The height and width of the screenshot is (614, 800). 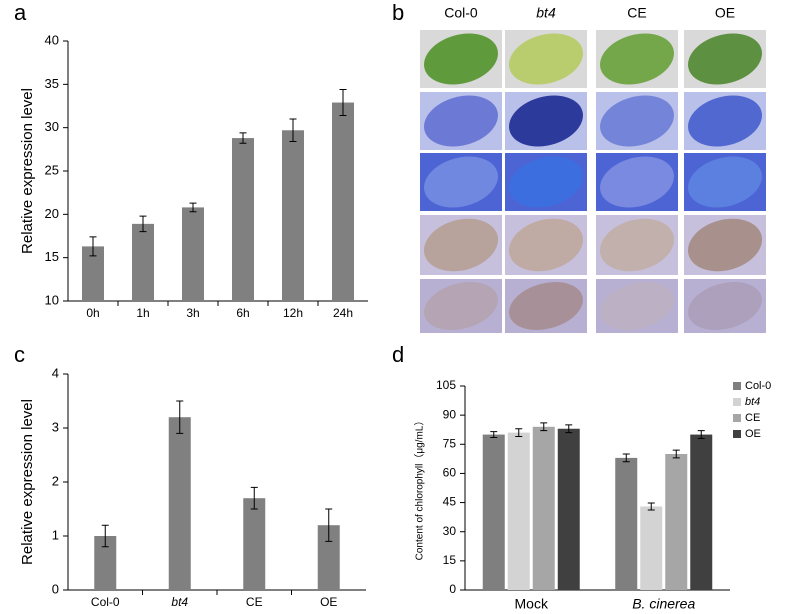 I want to click on legend-label: OE, so click(x=753, y=434).